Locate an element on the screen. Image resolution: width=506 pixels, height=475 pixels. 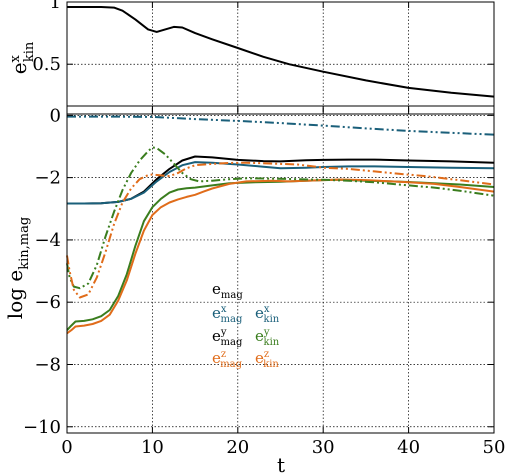
legend-entry: ez mag is located at coordinates (227, 359).